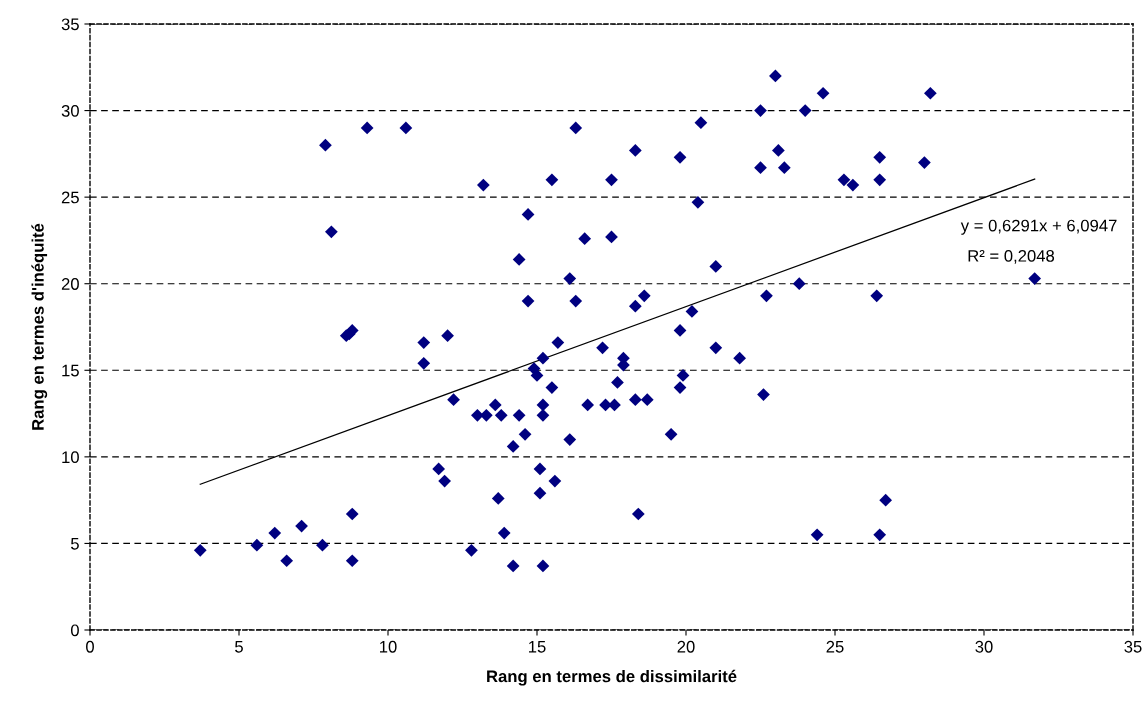  What do you see at coordinates (70, 110) in the screenshot?
I see `y-tick-label: 30` at bounding box center [70, 110].